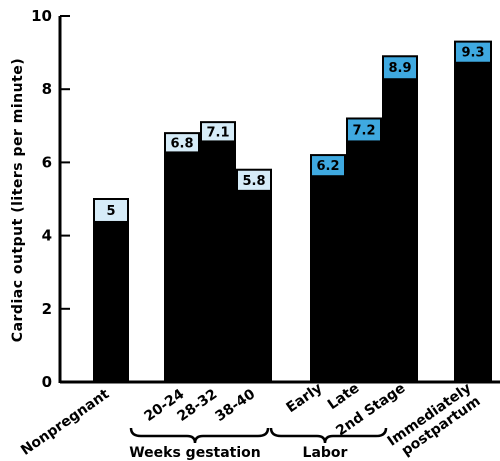  Describe the element at coordinates (327, 166) in the screenshot. I see `bar-value-label: 6.2` at that location.